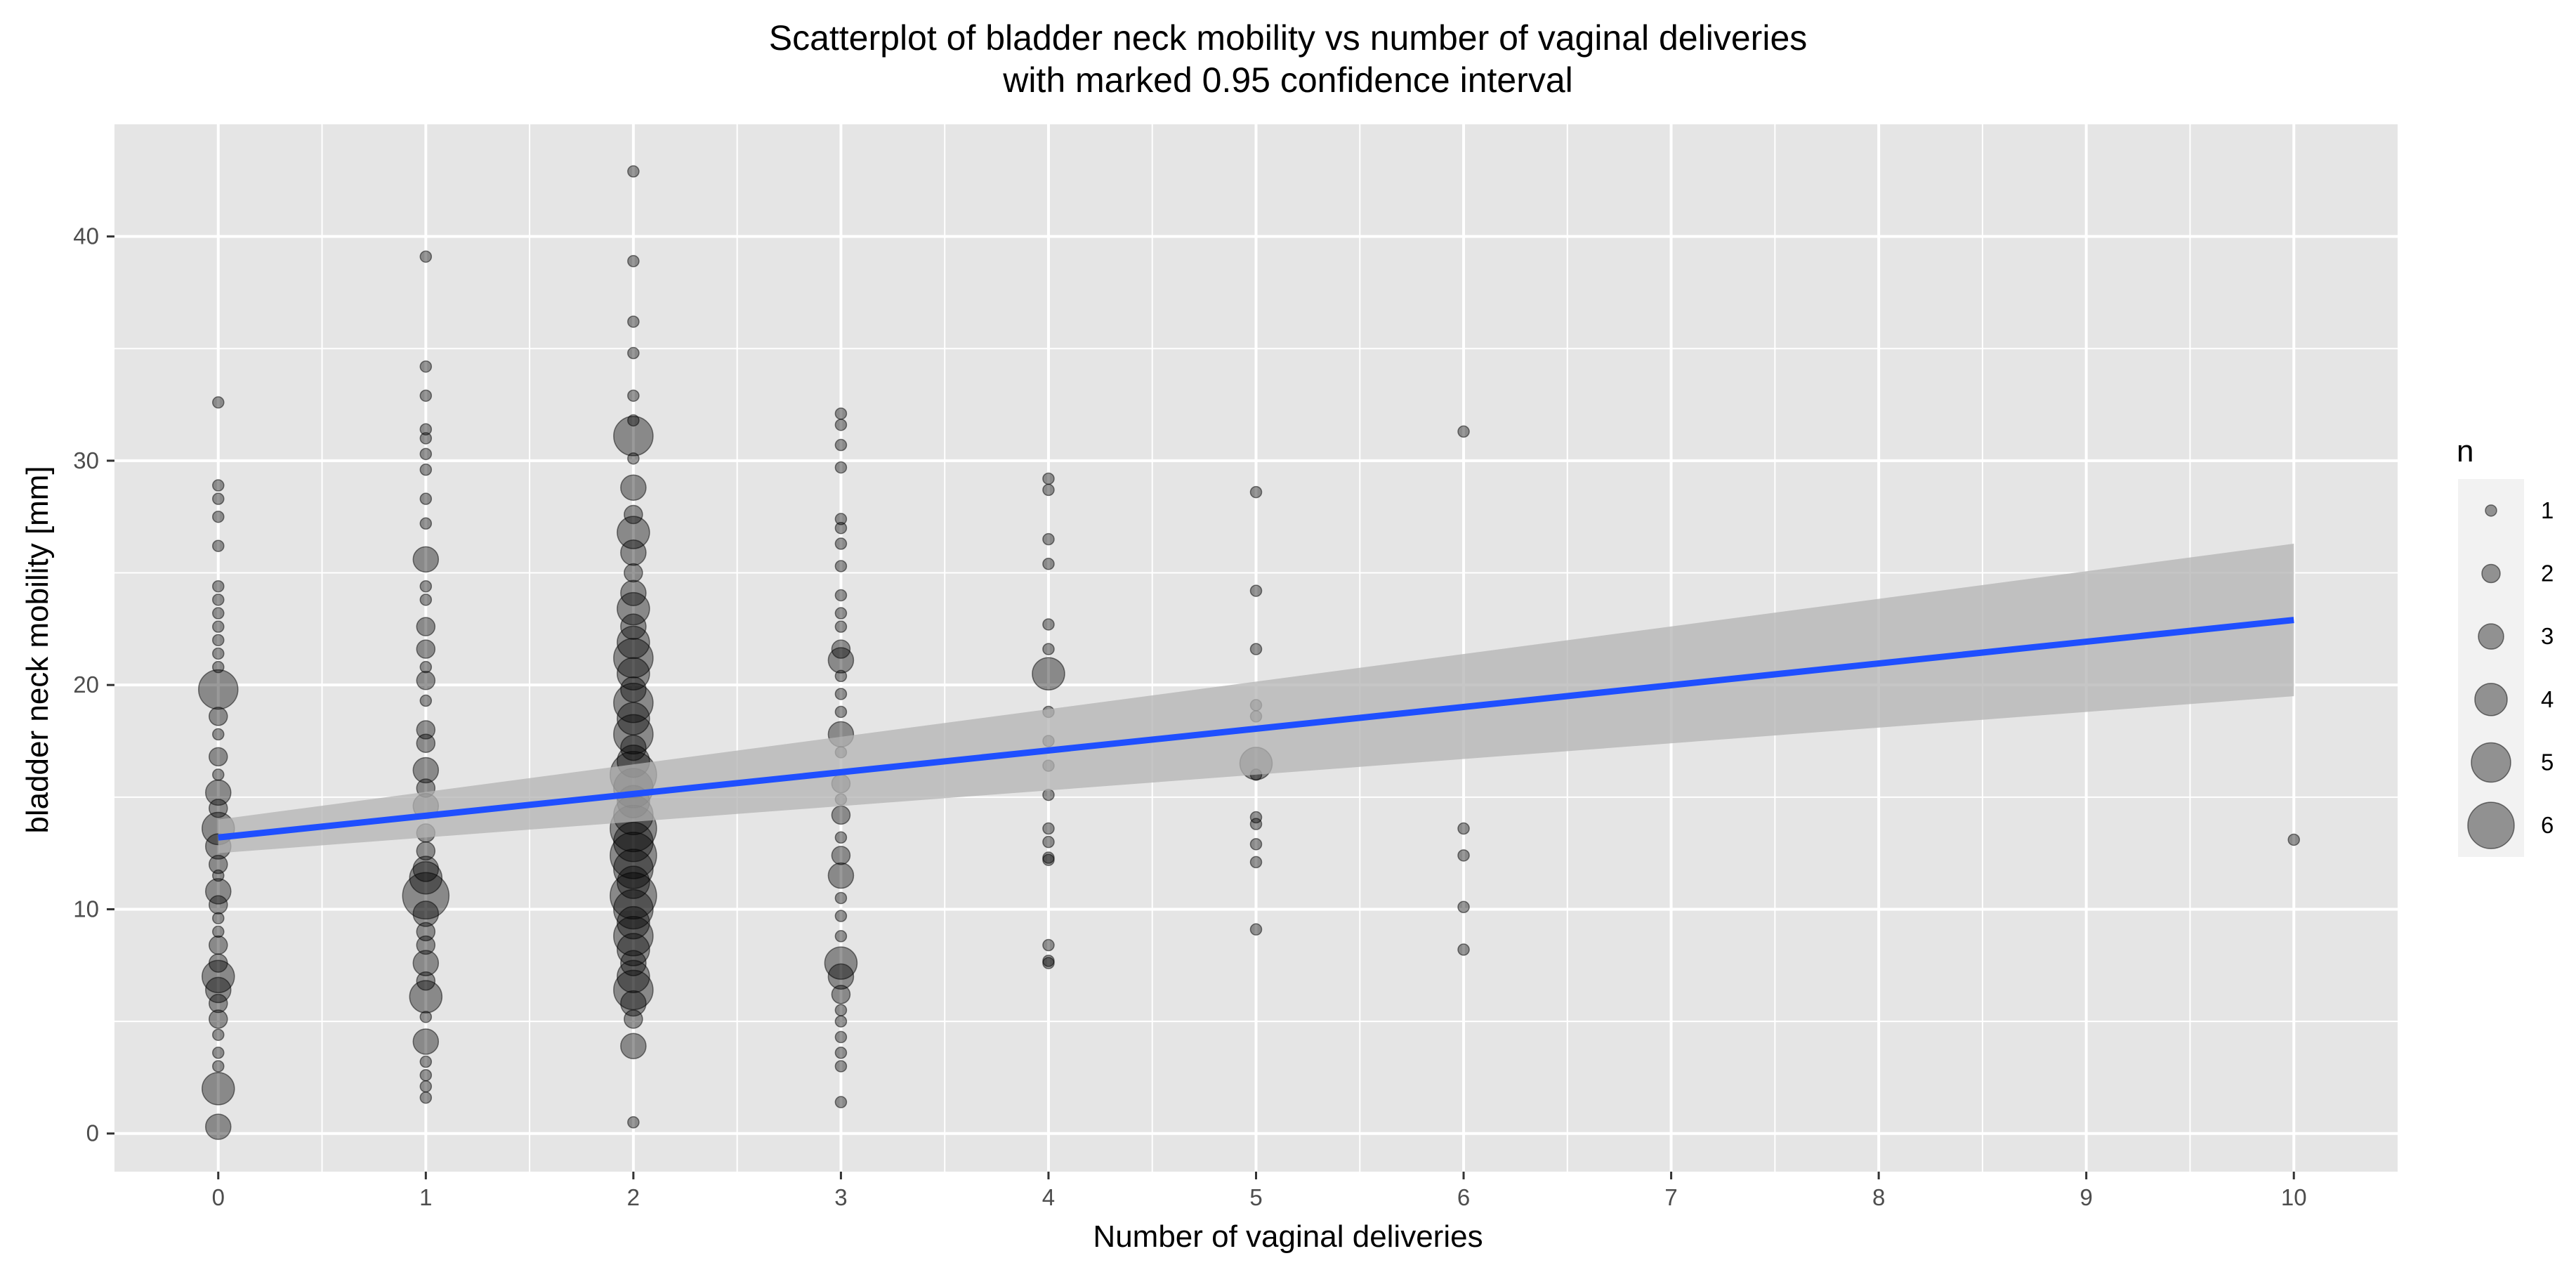 The height and width of the screenshot is (1277, 2576). Describe the element at coordinates (93, 1133) in the screenshot. I see `y-tick-label: 0` at that location.